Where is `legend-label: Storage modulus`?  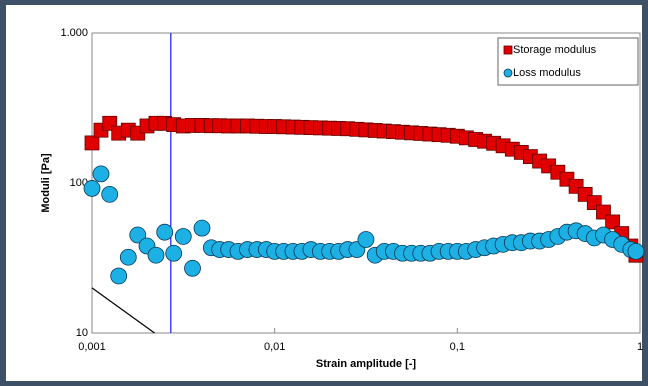 legend-label: Storage modulus is located at coordinates (555, 50).